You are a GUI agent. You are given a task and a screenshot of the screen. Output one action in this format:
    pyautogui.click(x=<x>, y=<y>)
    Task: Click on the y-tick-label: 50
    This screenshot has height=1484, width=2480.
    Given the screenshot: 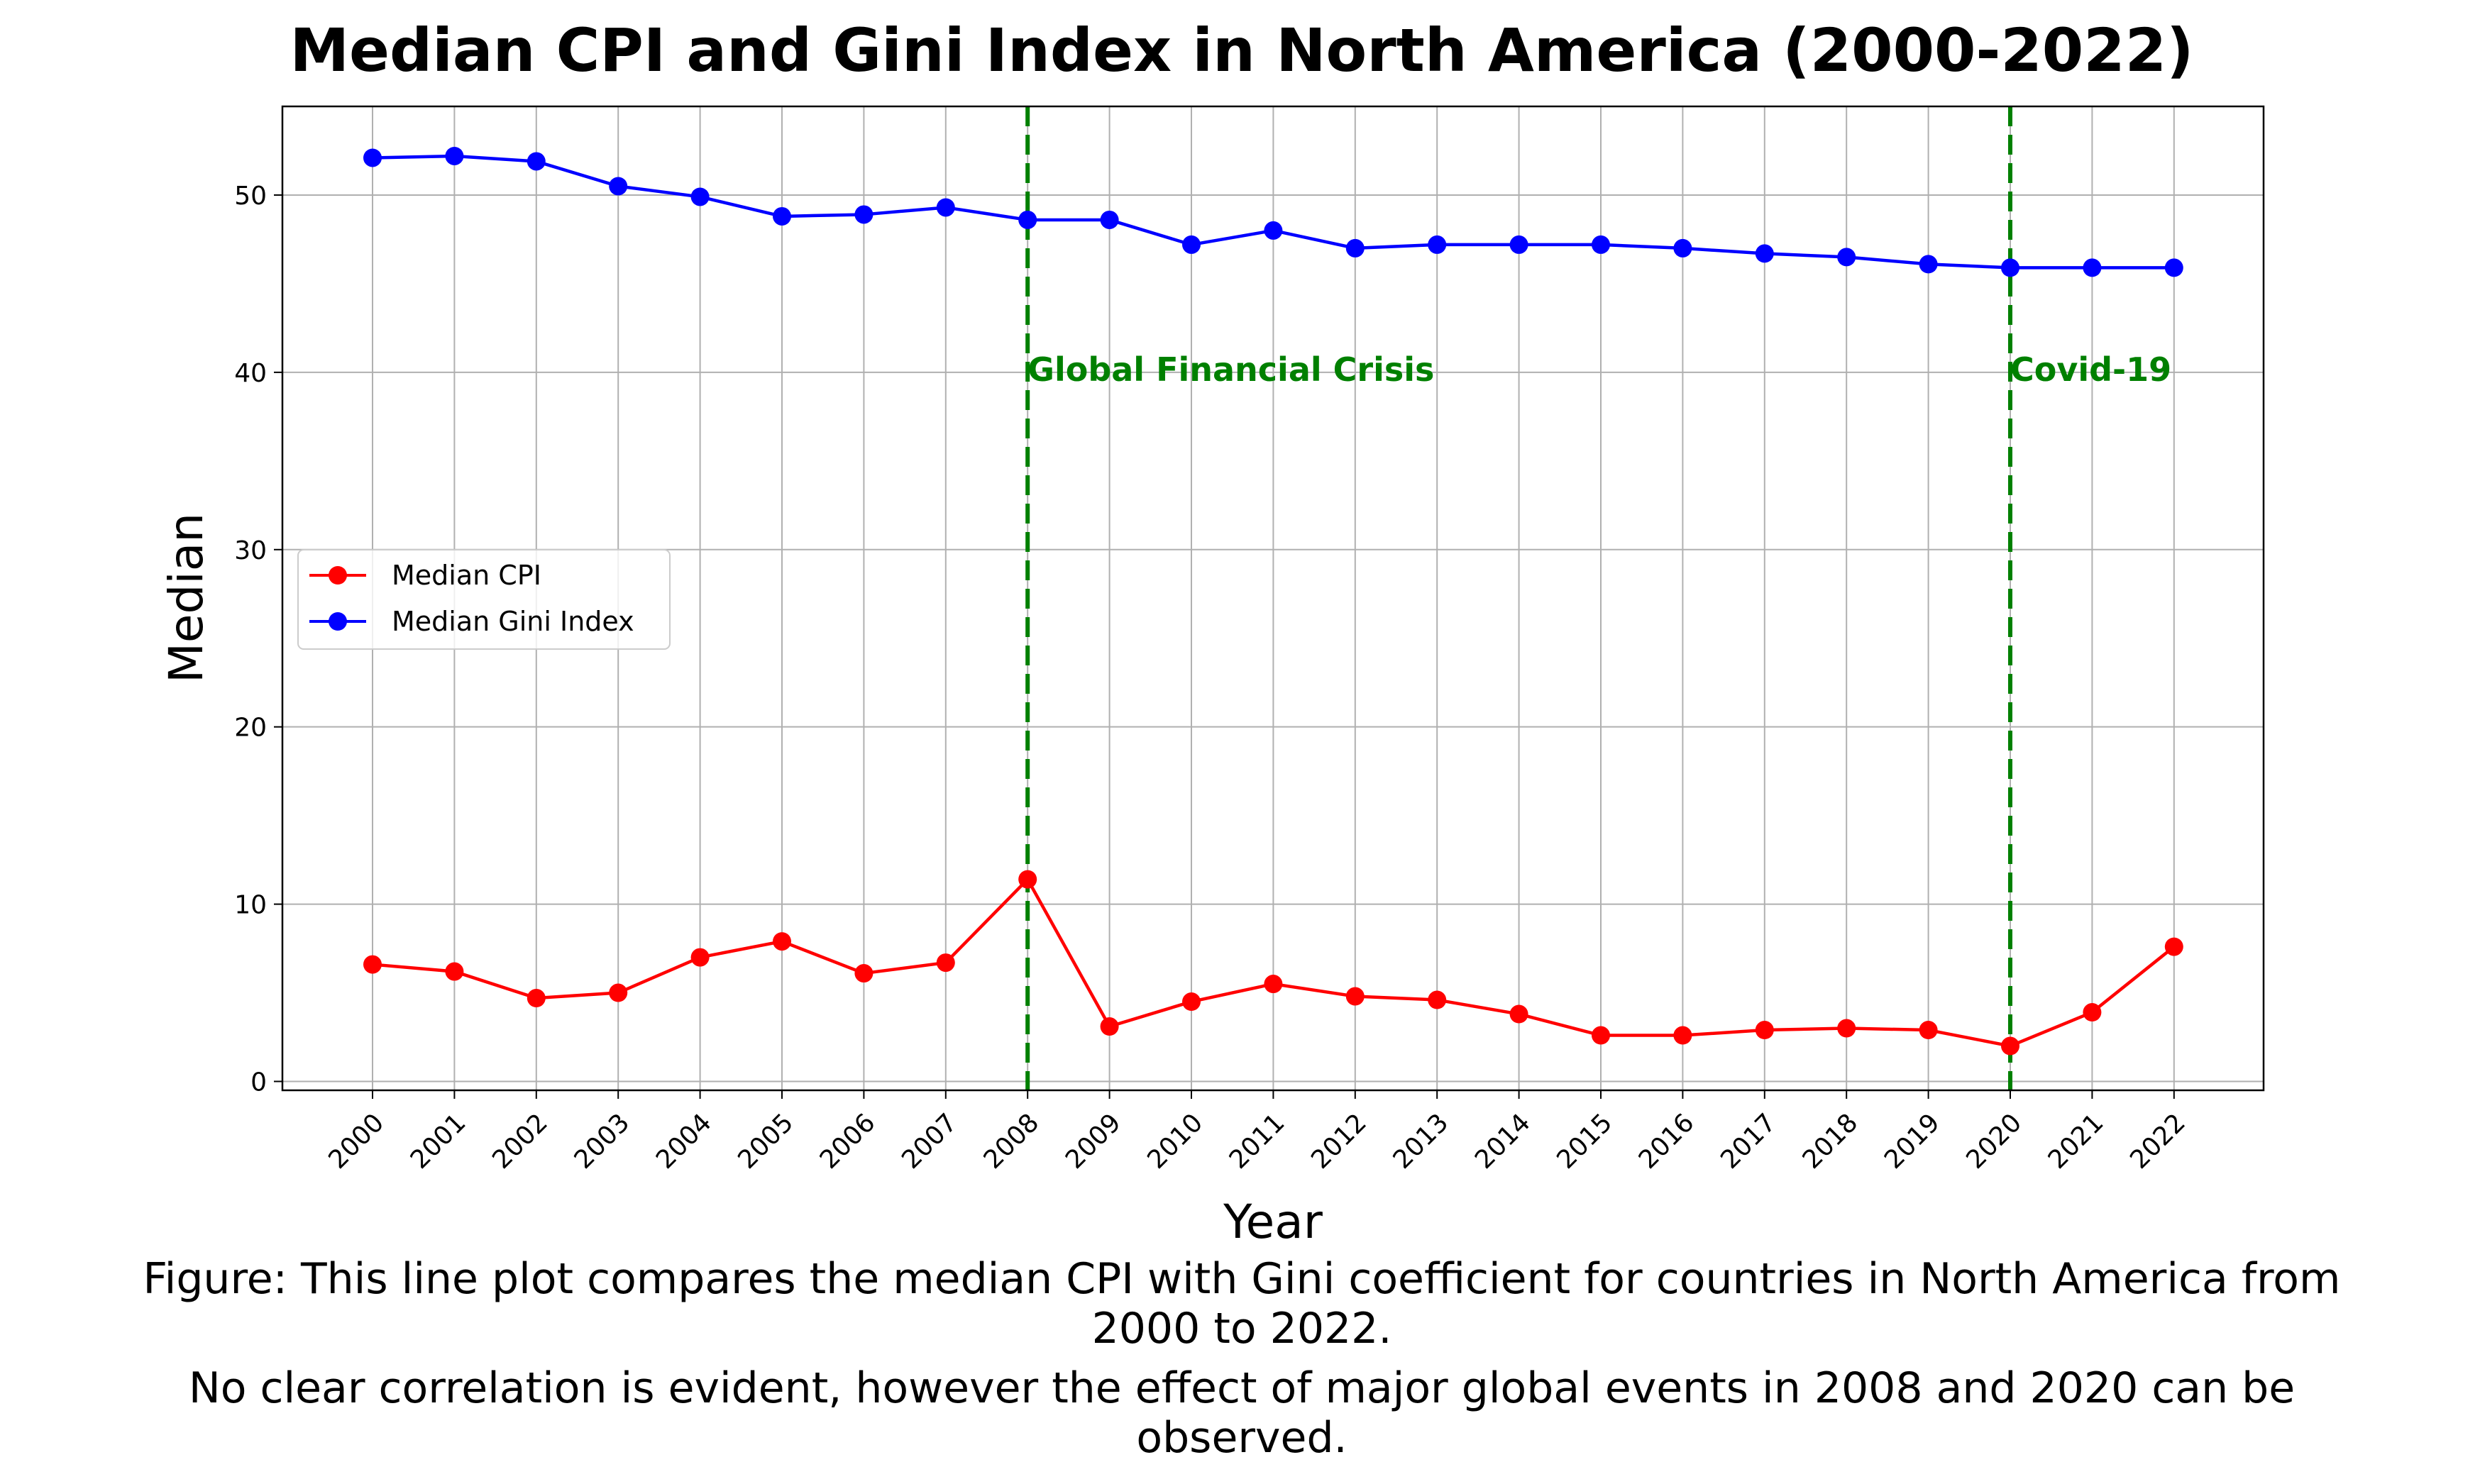 What is the action you would take?
    pyautogui.click(x=250, y=196)
    